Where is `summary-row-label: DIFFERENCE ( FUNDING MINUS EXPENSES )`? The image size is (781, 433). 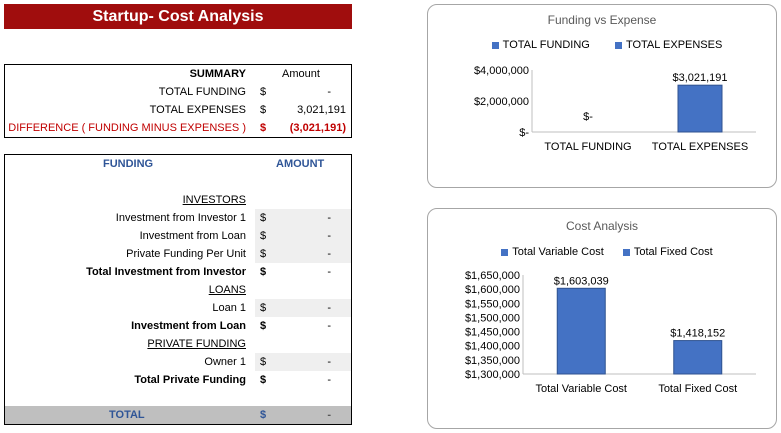
summary-row-label: DIFFERENCE ( FUNDING MINUS EXPENSES ) is located at coordinates (127, 128).